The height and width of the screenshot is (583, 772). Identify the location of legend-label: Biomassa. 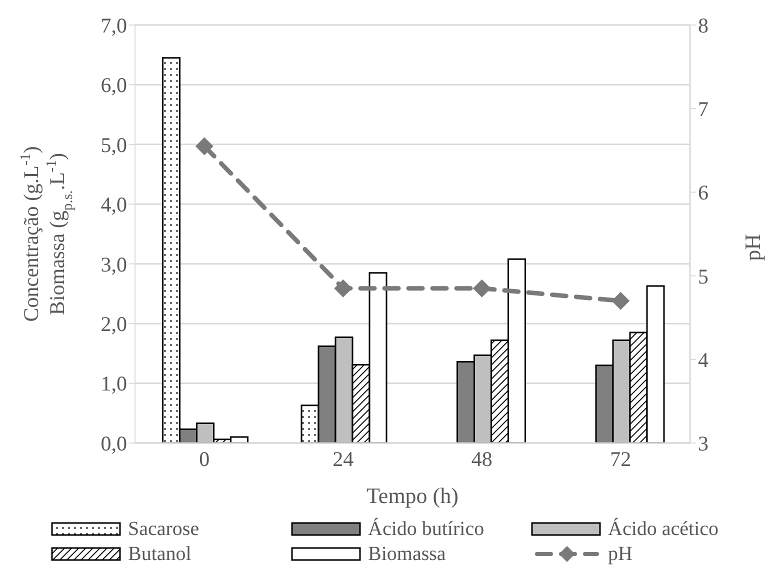
(407, 554).